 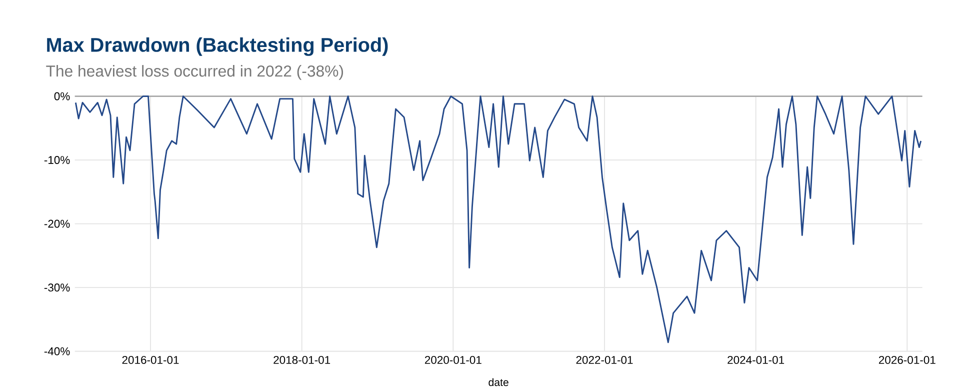 I want to click on x-tick-label: 2016-01-01, so click(x=150, y=360).